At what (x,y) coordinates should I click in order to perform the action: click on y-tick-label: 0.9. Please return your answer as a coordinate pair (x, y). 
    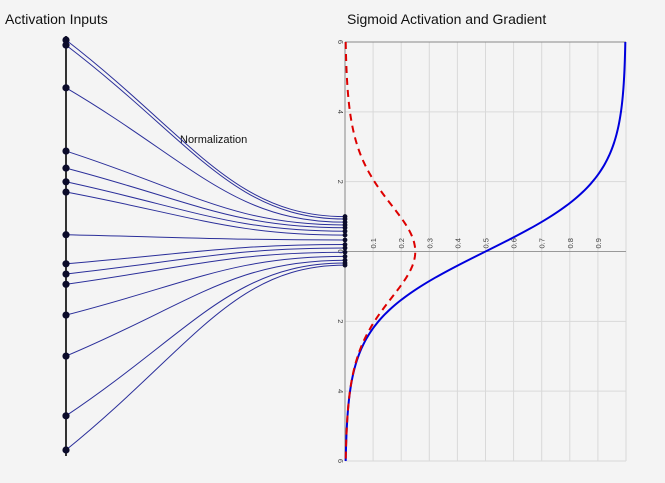
    Looking at the image, I should click on (598, 243).